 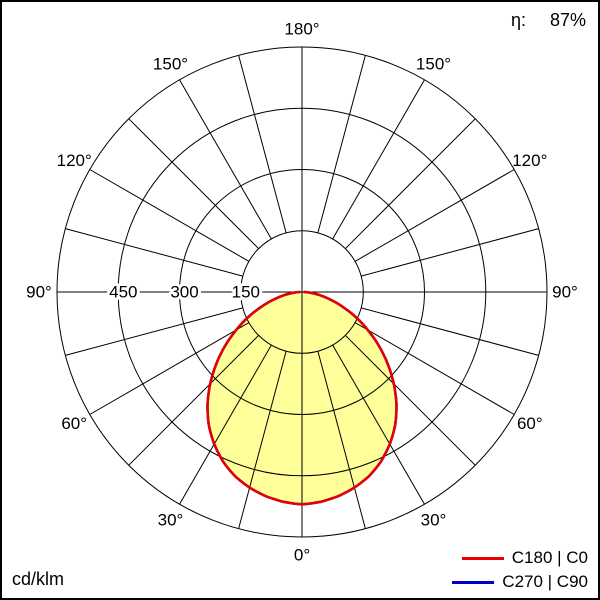 I want to click on unit-label: cd/klm, so click(x=38, y=579).